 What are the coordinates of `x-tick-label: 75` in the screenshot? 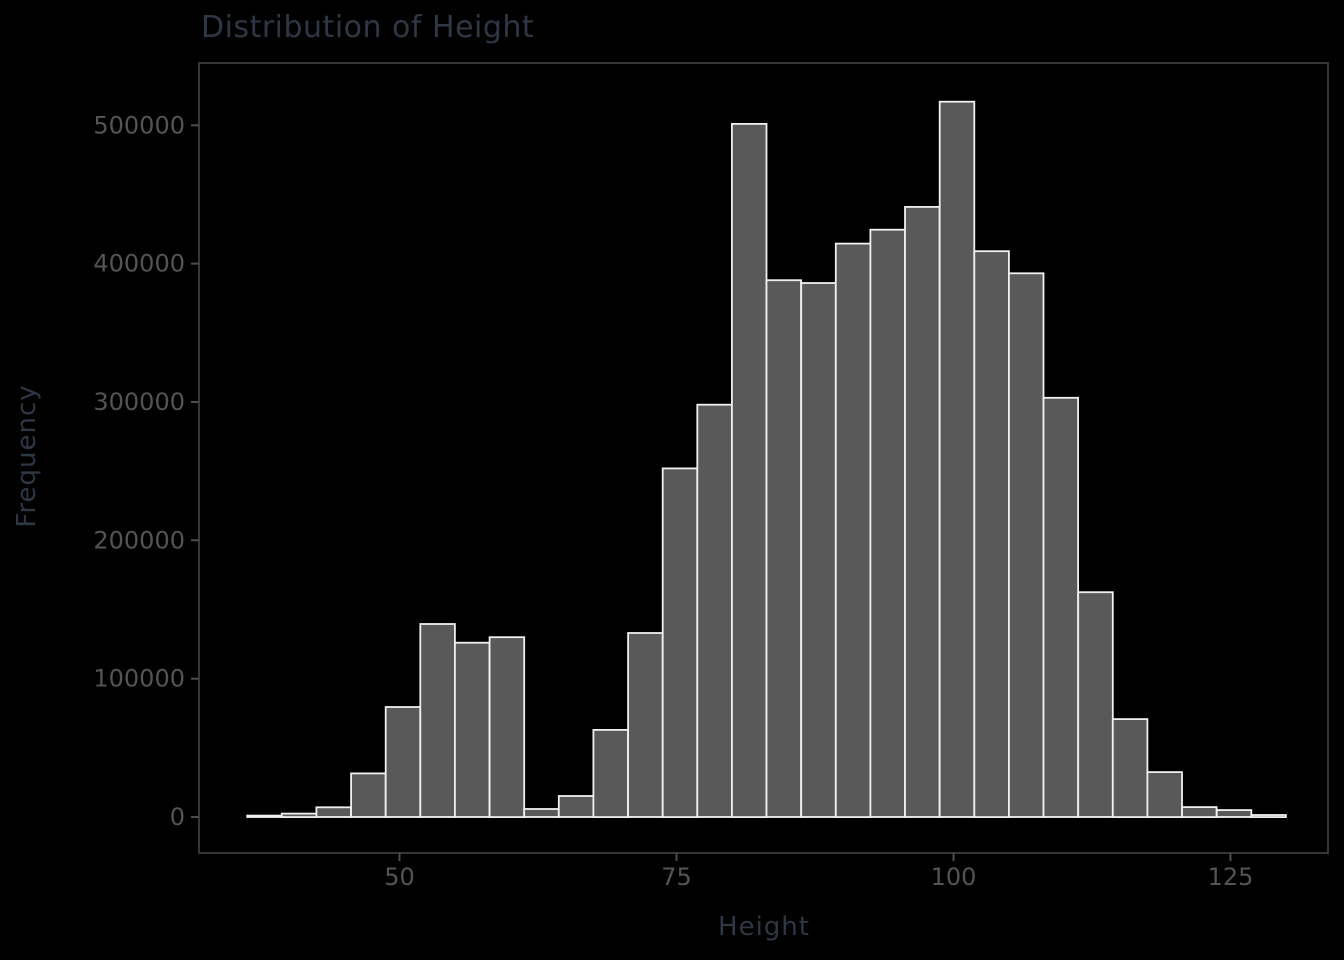 It's located at (676, 877).